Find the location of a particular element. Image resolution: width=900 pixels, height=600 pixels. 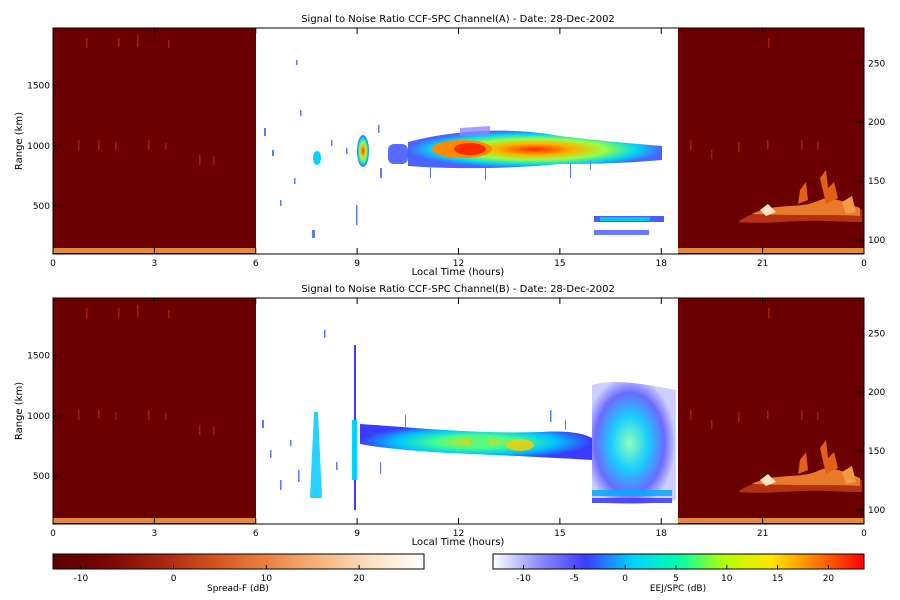

colorbar-tick-label: -5 is located at coordinates (574, 579).